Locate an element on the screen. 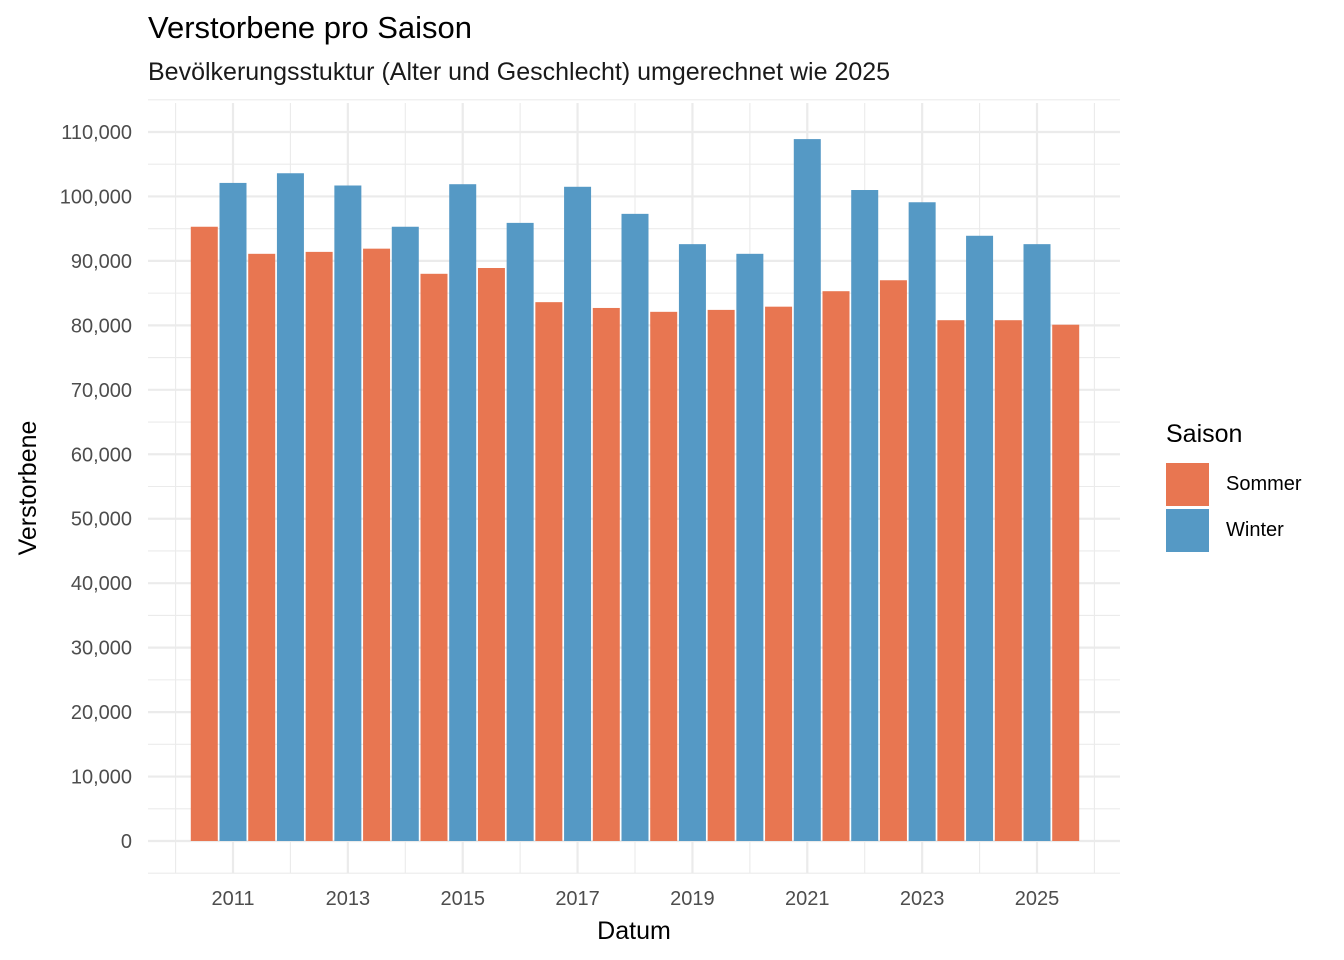 The height and width of the screenshot is (960, 1344). x-tick-label: 2011 is located at coordinates (232, 899).